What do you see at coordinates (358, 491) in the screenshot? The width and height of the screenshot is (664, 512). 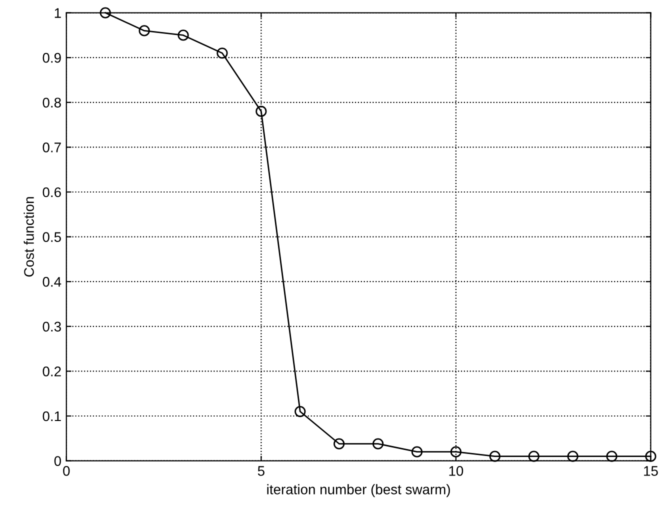 I see `x-axis-title: iteration number (best swarm)` at bounding box center [358, 491].